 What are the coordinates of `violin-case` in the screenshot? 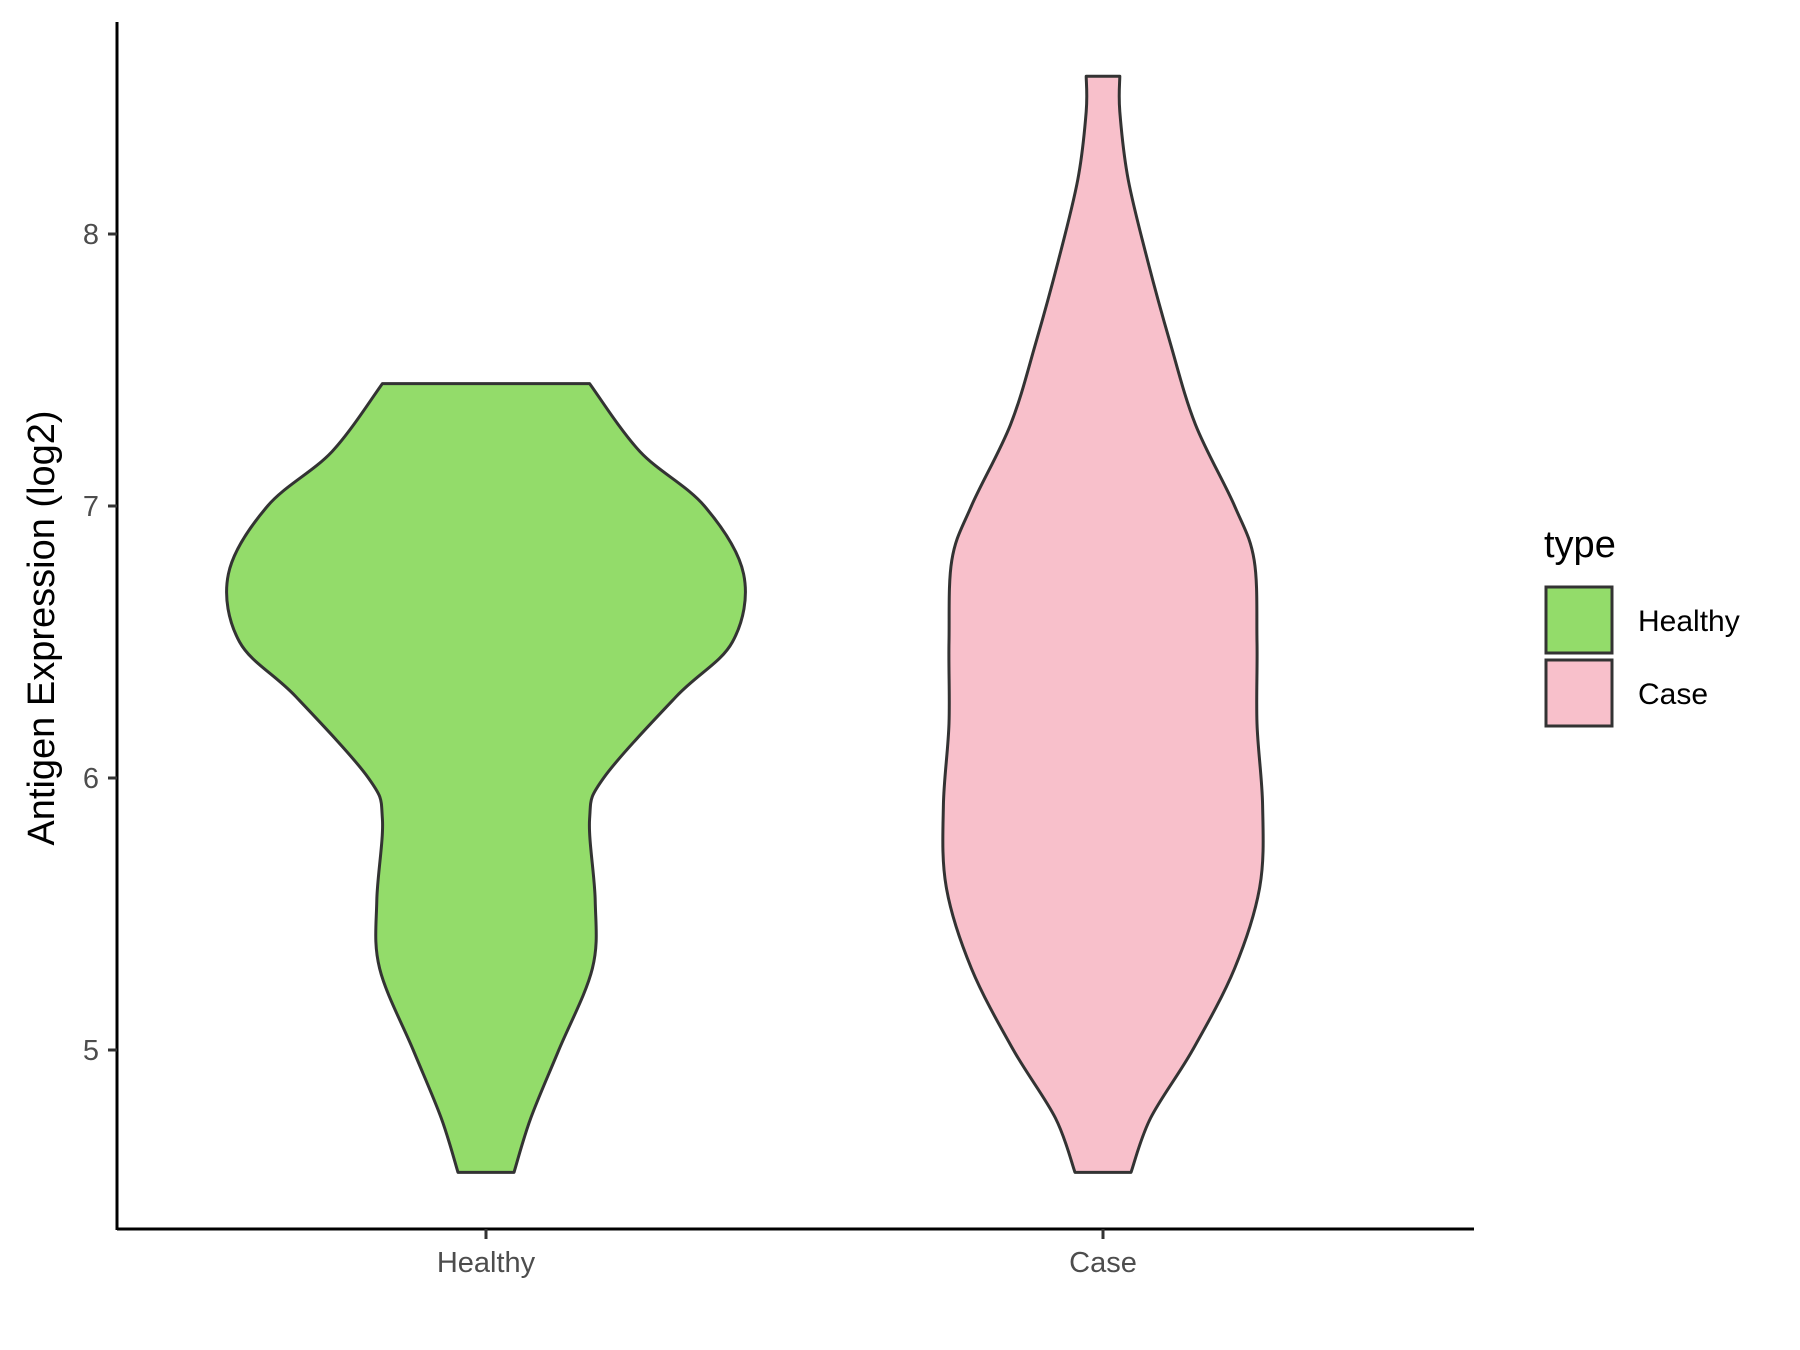 It's located at (1103, 624).